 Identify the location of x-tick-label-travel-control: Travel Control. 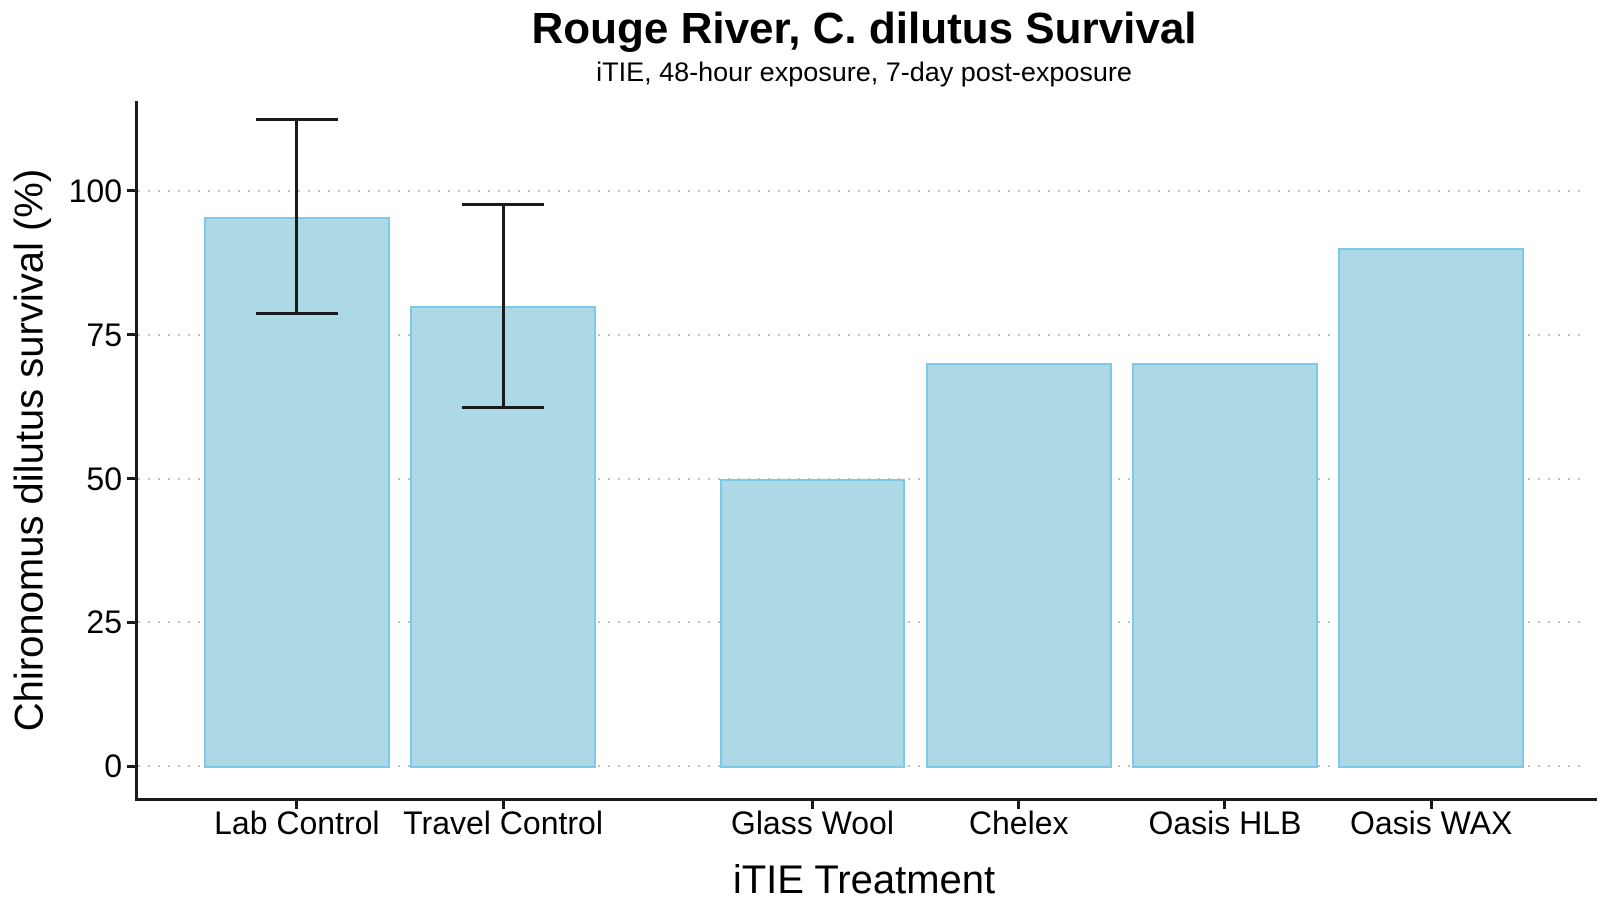
(503, 823).